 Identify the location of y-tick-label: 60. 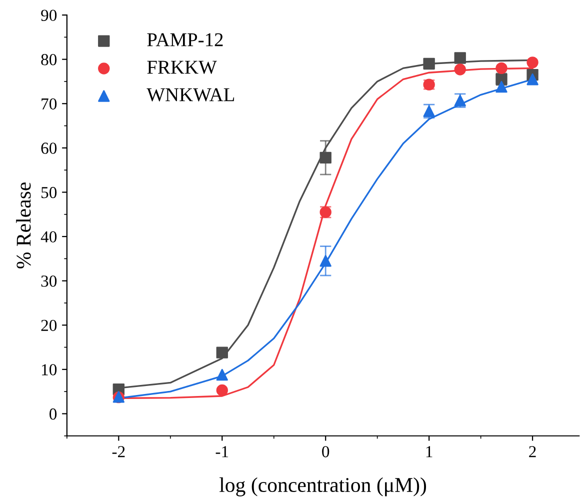
(49, 148).